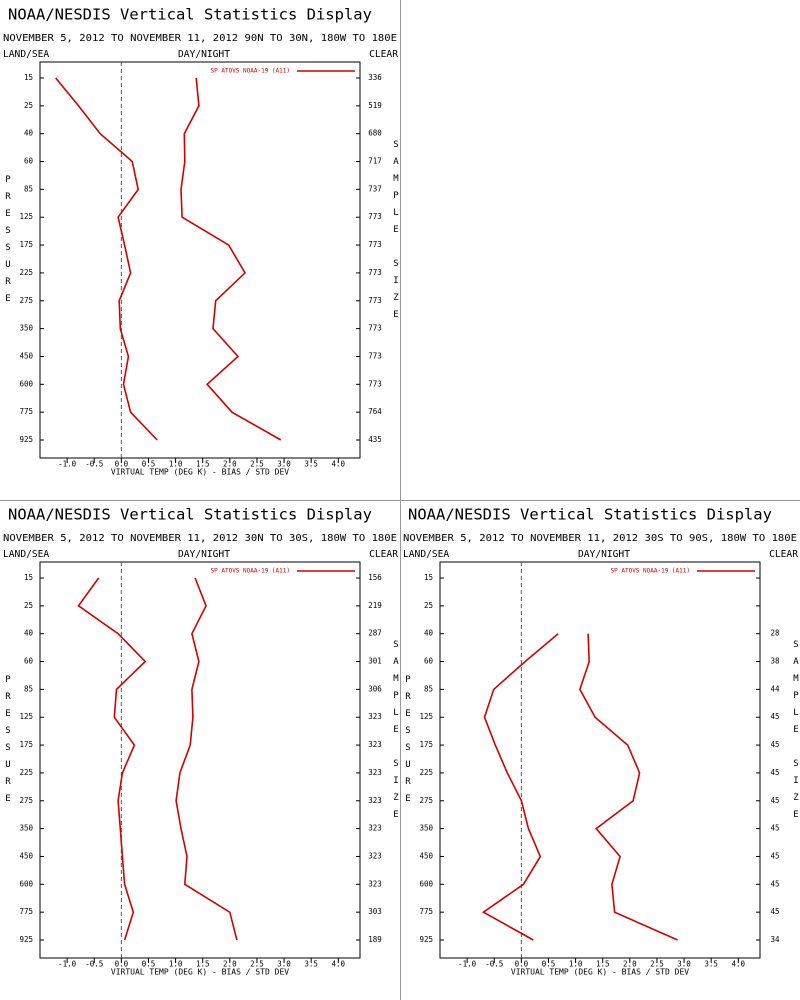 This screenshot has width=800, height=1000. I want to click on sample-size: 435, so click(375, 439).